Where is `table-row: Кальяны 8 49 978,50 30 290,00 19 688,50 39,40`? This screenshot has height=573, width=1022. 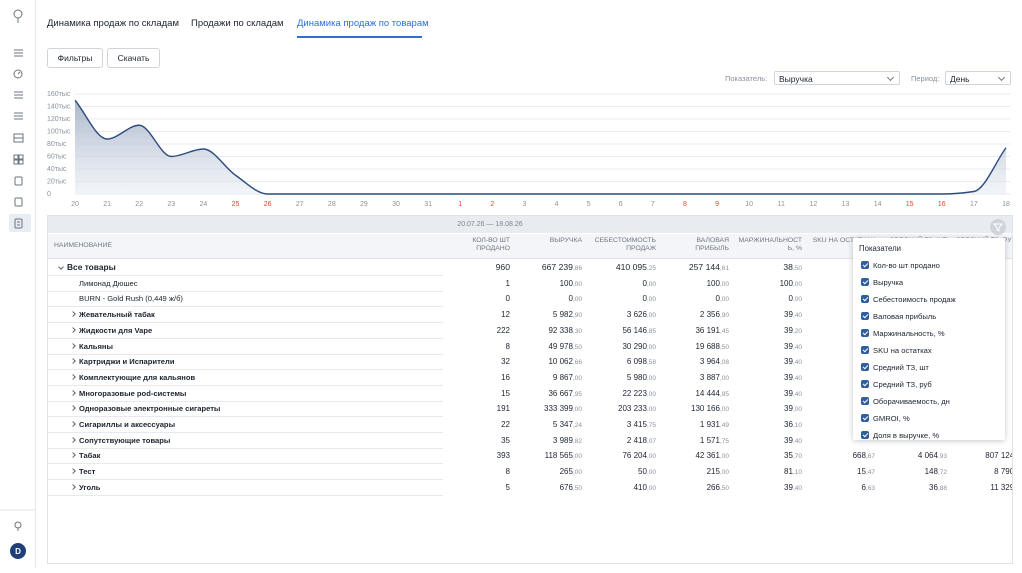 table-row: Кальяны 8 49 978,50 30 290,00 19 688,50 39,40 is located at coordinates (530, 347).